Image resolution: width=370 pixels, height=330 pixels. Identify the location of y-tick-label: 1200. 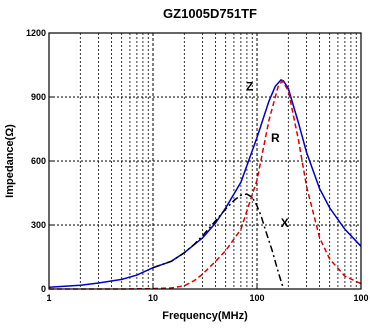
(36, 33).